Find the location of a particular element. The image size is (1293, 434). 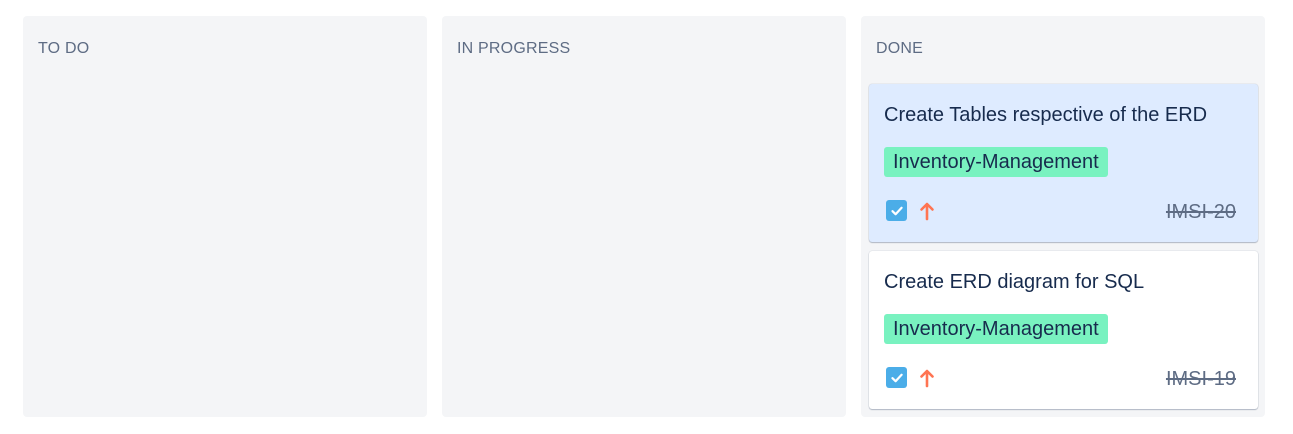

column-title-in-progress: IN PROGRESS is located at coordinates (514, 48).